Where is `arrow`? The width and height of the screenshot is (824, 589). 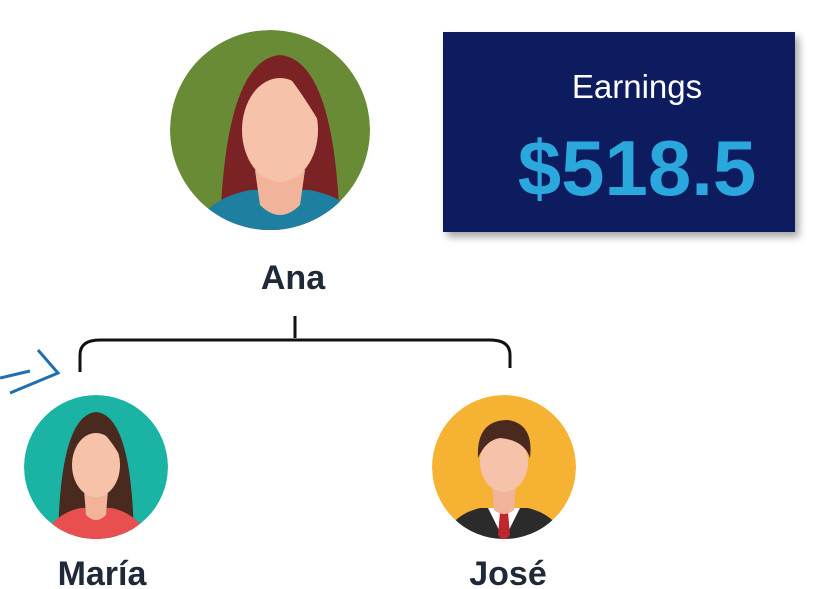 arrow is located at coordinates (30, 372).